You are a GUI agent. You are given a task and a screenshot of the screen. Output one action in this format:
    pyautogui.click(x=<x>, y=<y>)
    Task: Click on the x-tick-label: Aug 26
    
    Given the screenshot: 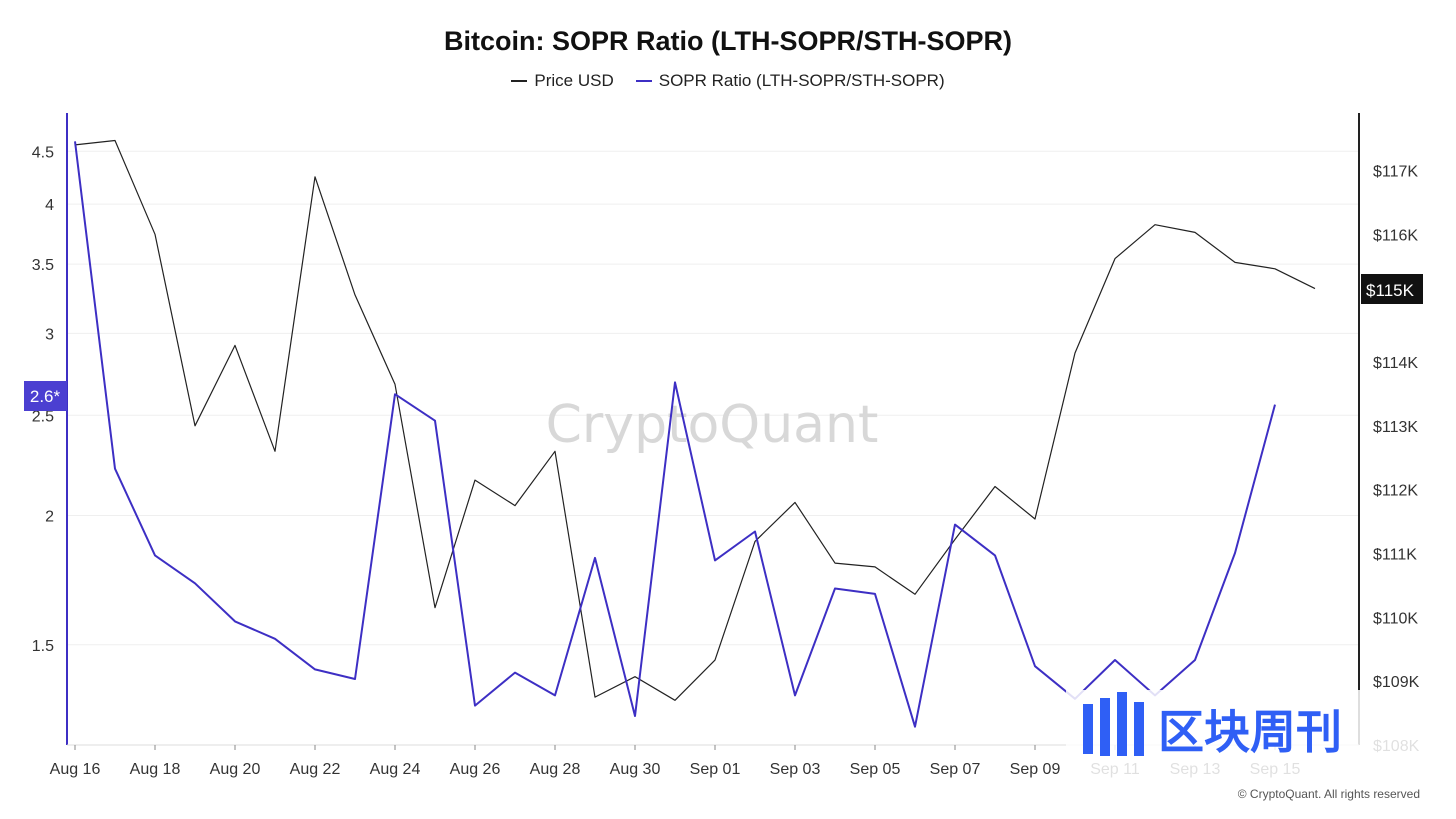 What is the action you would take?
    pyautogui.click(x=475, y=769)
    